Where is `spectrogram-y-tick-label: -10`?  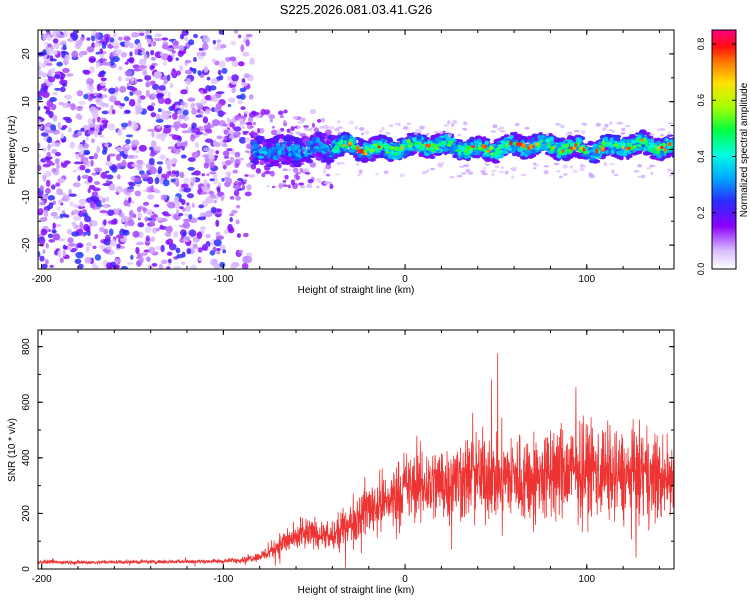
spectrogram-y-tick-label: -10 is located at coordinates (26, 197).